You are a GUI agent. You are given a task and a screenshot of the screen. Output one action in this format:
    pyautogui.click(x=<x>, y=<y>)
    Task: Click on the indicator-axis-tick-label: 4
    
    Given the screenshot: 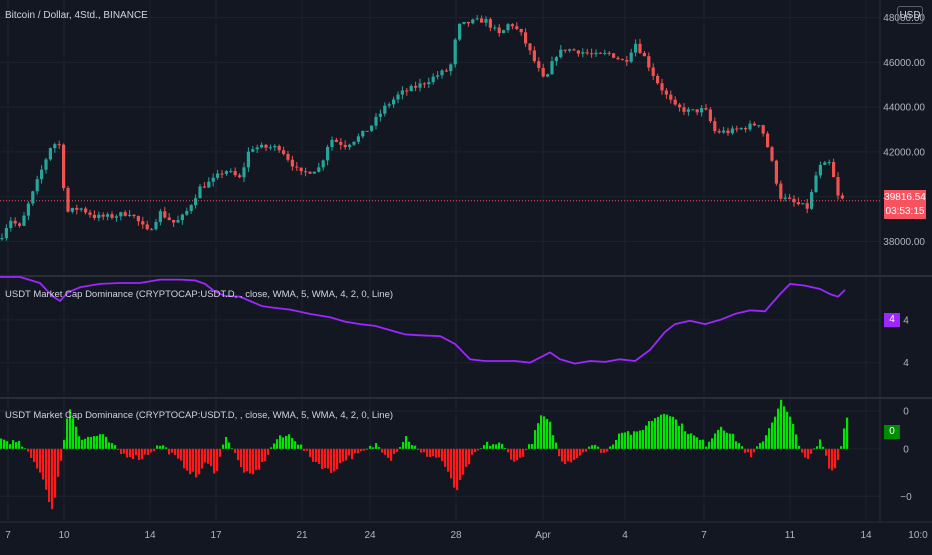 What is the action you would take?
    pyautogui.click(x=906, y=363)
    